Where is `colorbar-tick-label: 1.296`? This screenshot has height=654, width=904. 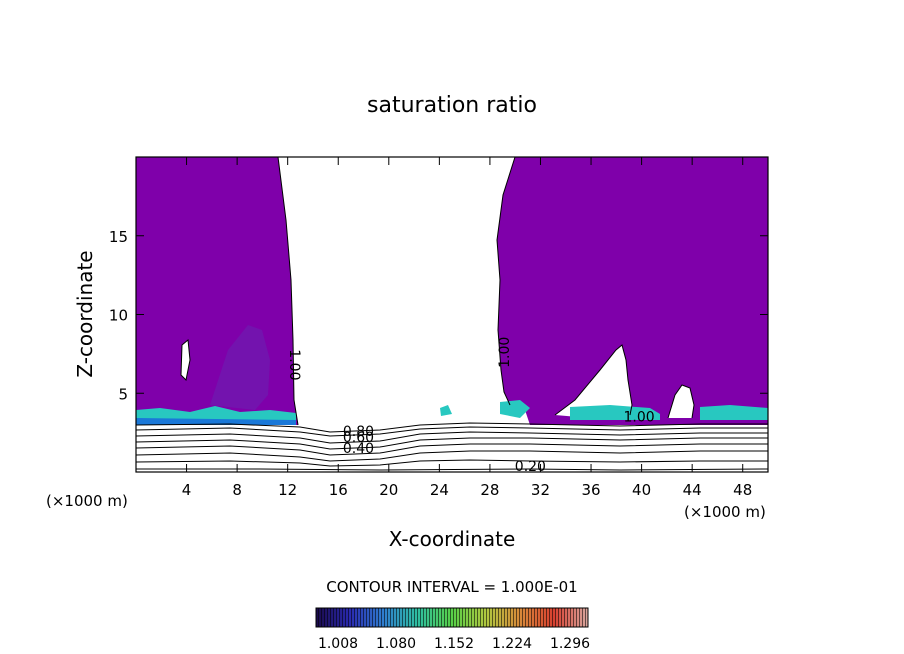 colorbar-tick-label: 1.296 is located at coordinates (570, 644).